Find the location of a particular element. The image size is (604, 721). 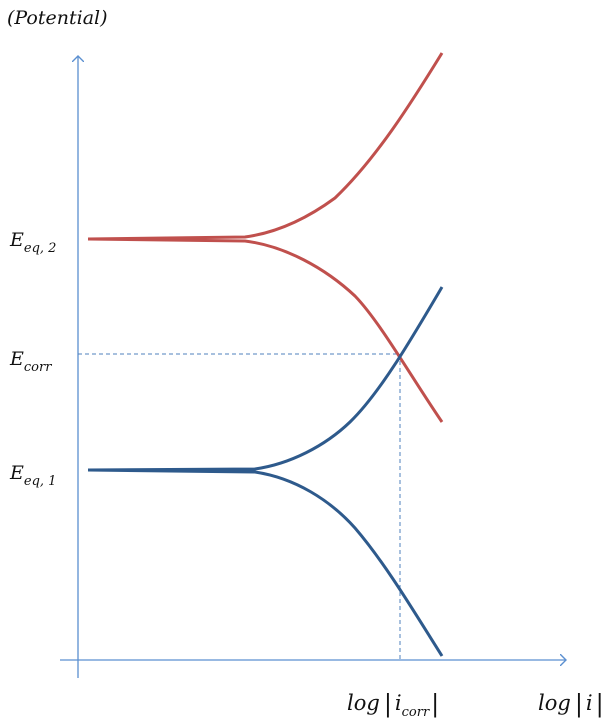

eeq1-label: Eeq, 1 is located at coordinates (32, 475).